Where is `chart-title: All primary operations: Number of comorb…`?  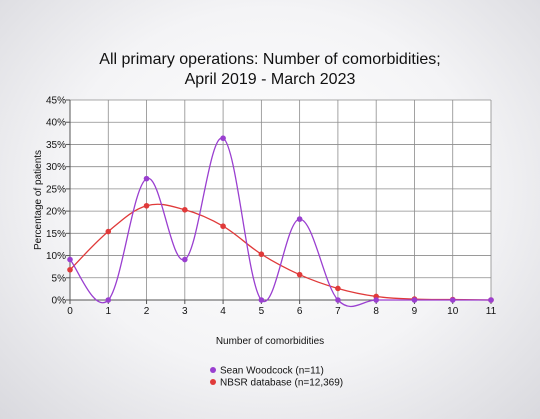 chart-title: All primary operations: Number of comorb… is located at coordinates (269, 69).